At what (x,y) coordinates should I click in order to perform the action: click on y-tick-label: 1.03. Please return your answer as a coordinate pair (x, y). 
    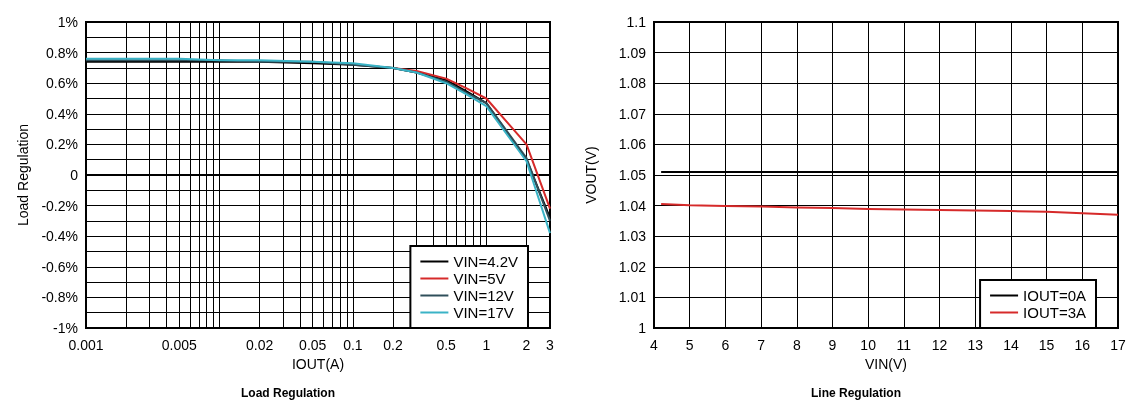
    Looking at the image, I should click on (632, 236).